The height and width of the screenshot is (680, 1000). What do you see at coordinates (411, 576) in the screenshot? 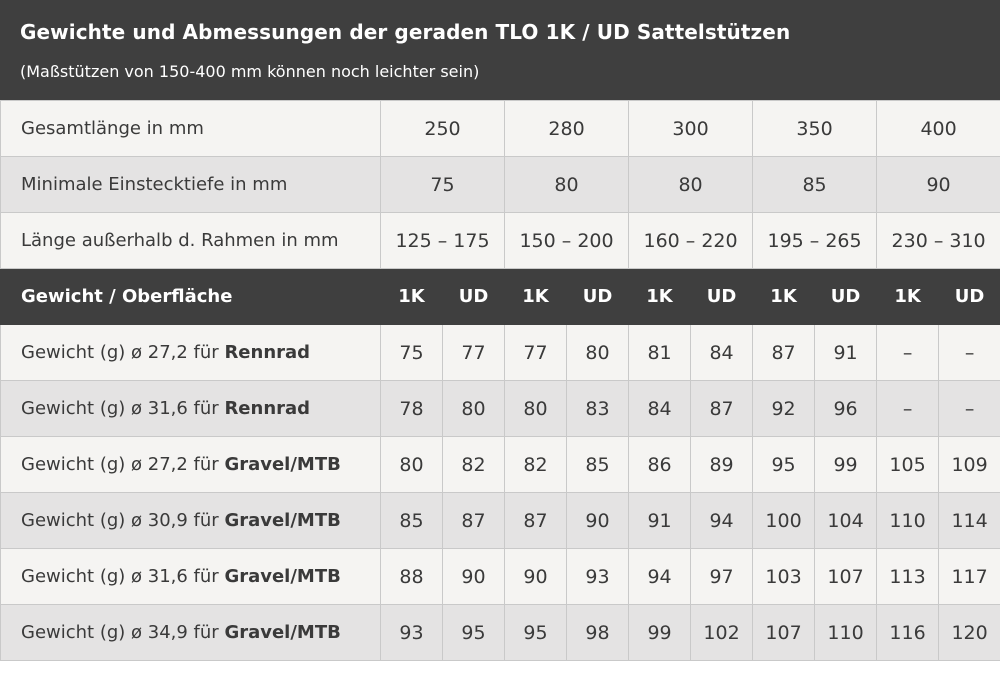
I see `table-cell: 88` at bounding box center [411, 576].